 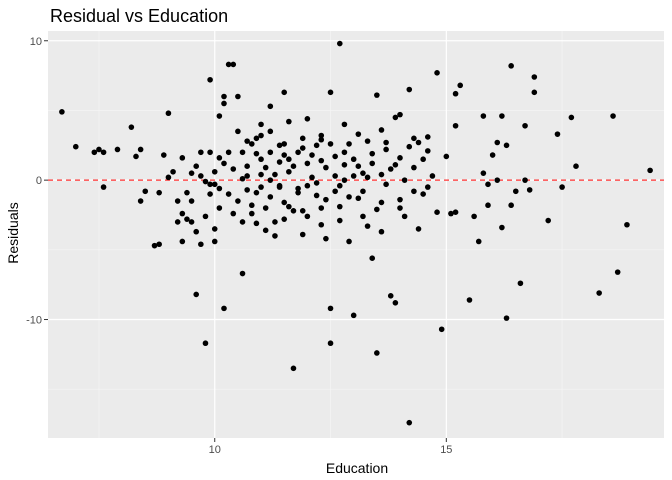 What do you see at coordinates (139, 16) in the screenshot?
I see `chart-title: Residual vs Education` at bounding box center [139, 16].